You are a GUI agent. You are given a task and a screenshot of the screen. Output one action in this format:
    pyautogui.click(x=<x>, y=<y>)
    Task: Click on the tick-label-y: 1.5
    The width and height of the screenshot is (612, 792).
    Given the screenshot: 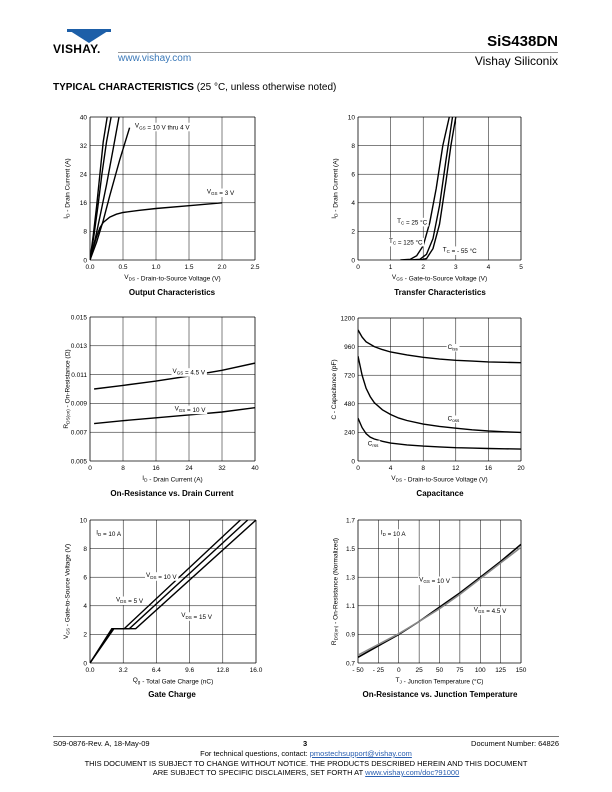 What is the action you would take?
    pyautogui.click(x=350, y=549)
    